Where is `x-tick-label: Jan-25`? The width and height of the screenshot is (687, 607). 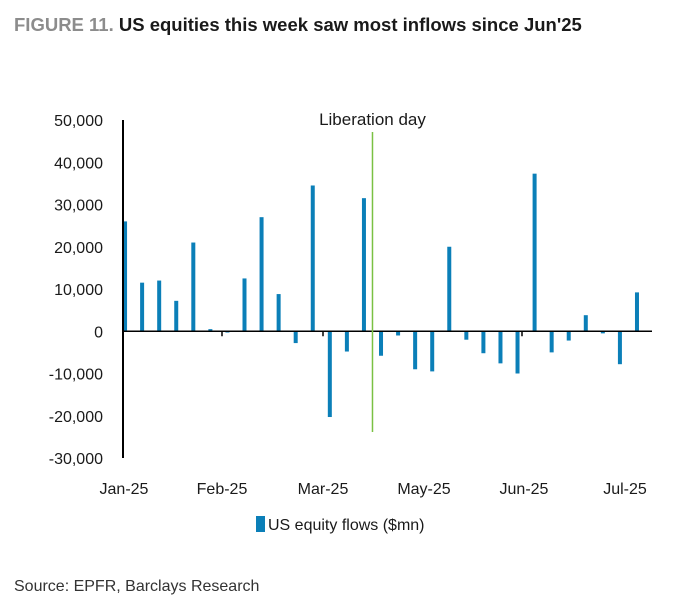
x-tick-label: Jan-25 is located at coordinates (124, 489).